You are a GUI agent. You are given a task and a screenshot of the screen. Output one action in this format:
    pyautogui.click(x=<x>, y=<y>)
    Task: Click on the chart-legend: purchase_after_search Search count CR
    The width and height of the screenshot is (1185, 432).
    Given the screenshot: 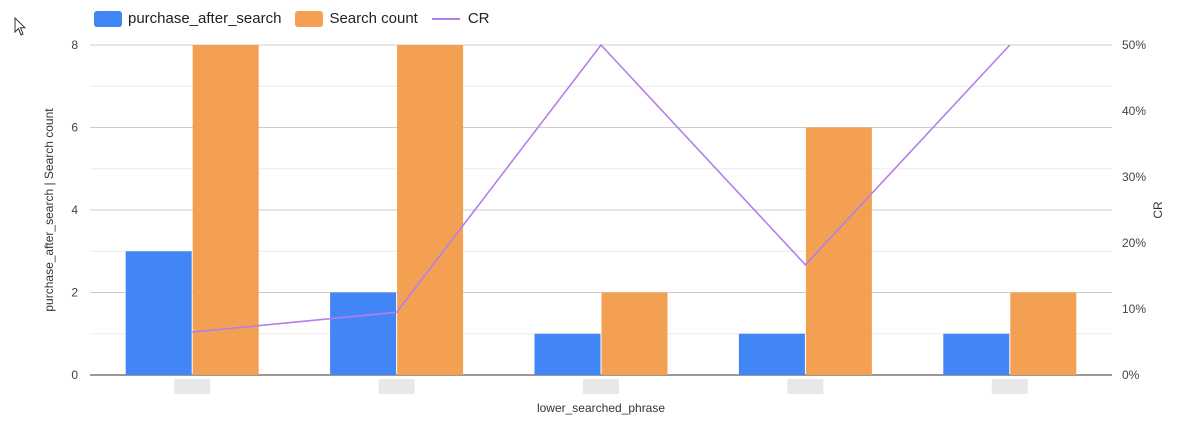 What is the action you would take?
    pyautogui.click(x=299, y=18)
    